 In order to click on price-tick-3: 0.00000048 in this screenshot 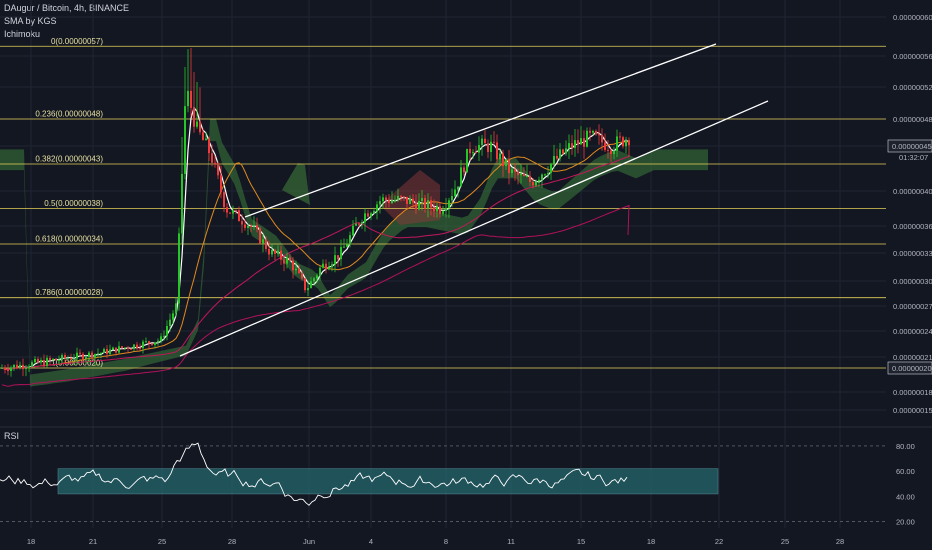, I will do `click(912, 119)`.